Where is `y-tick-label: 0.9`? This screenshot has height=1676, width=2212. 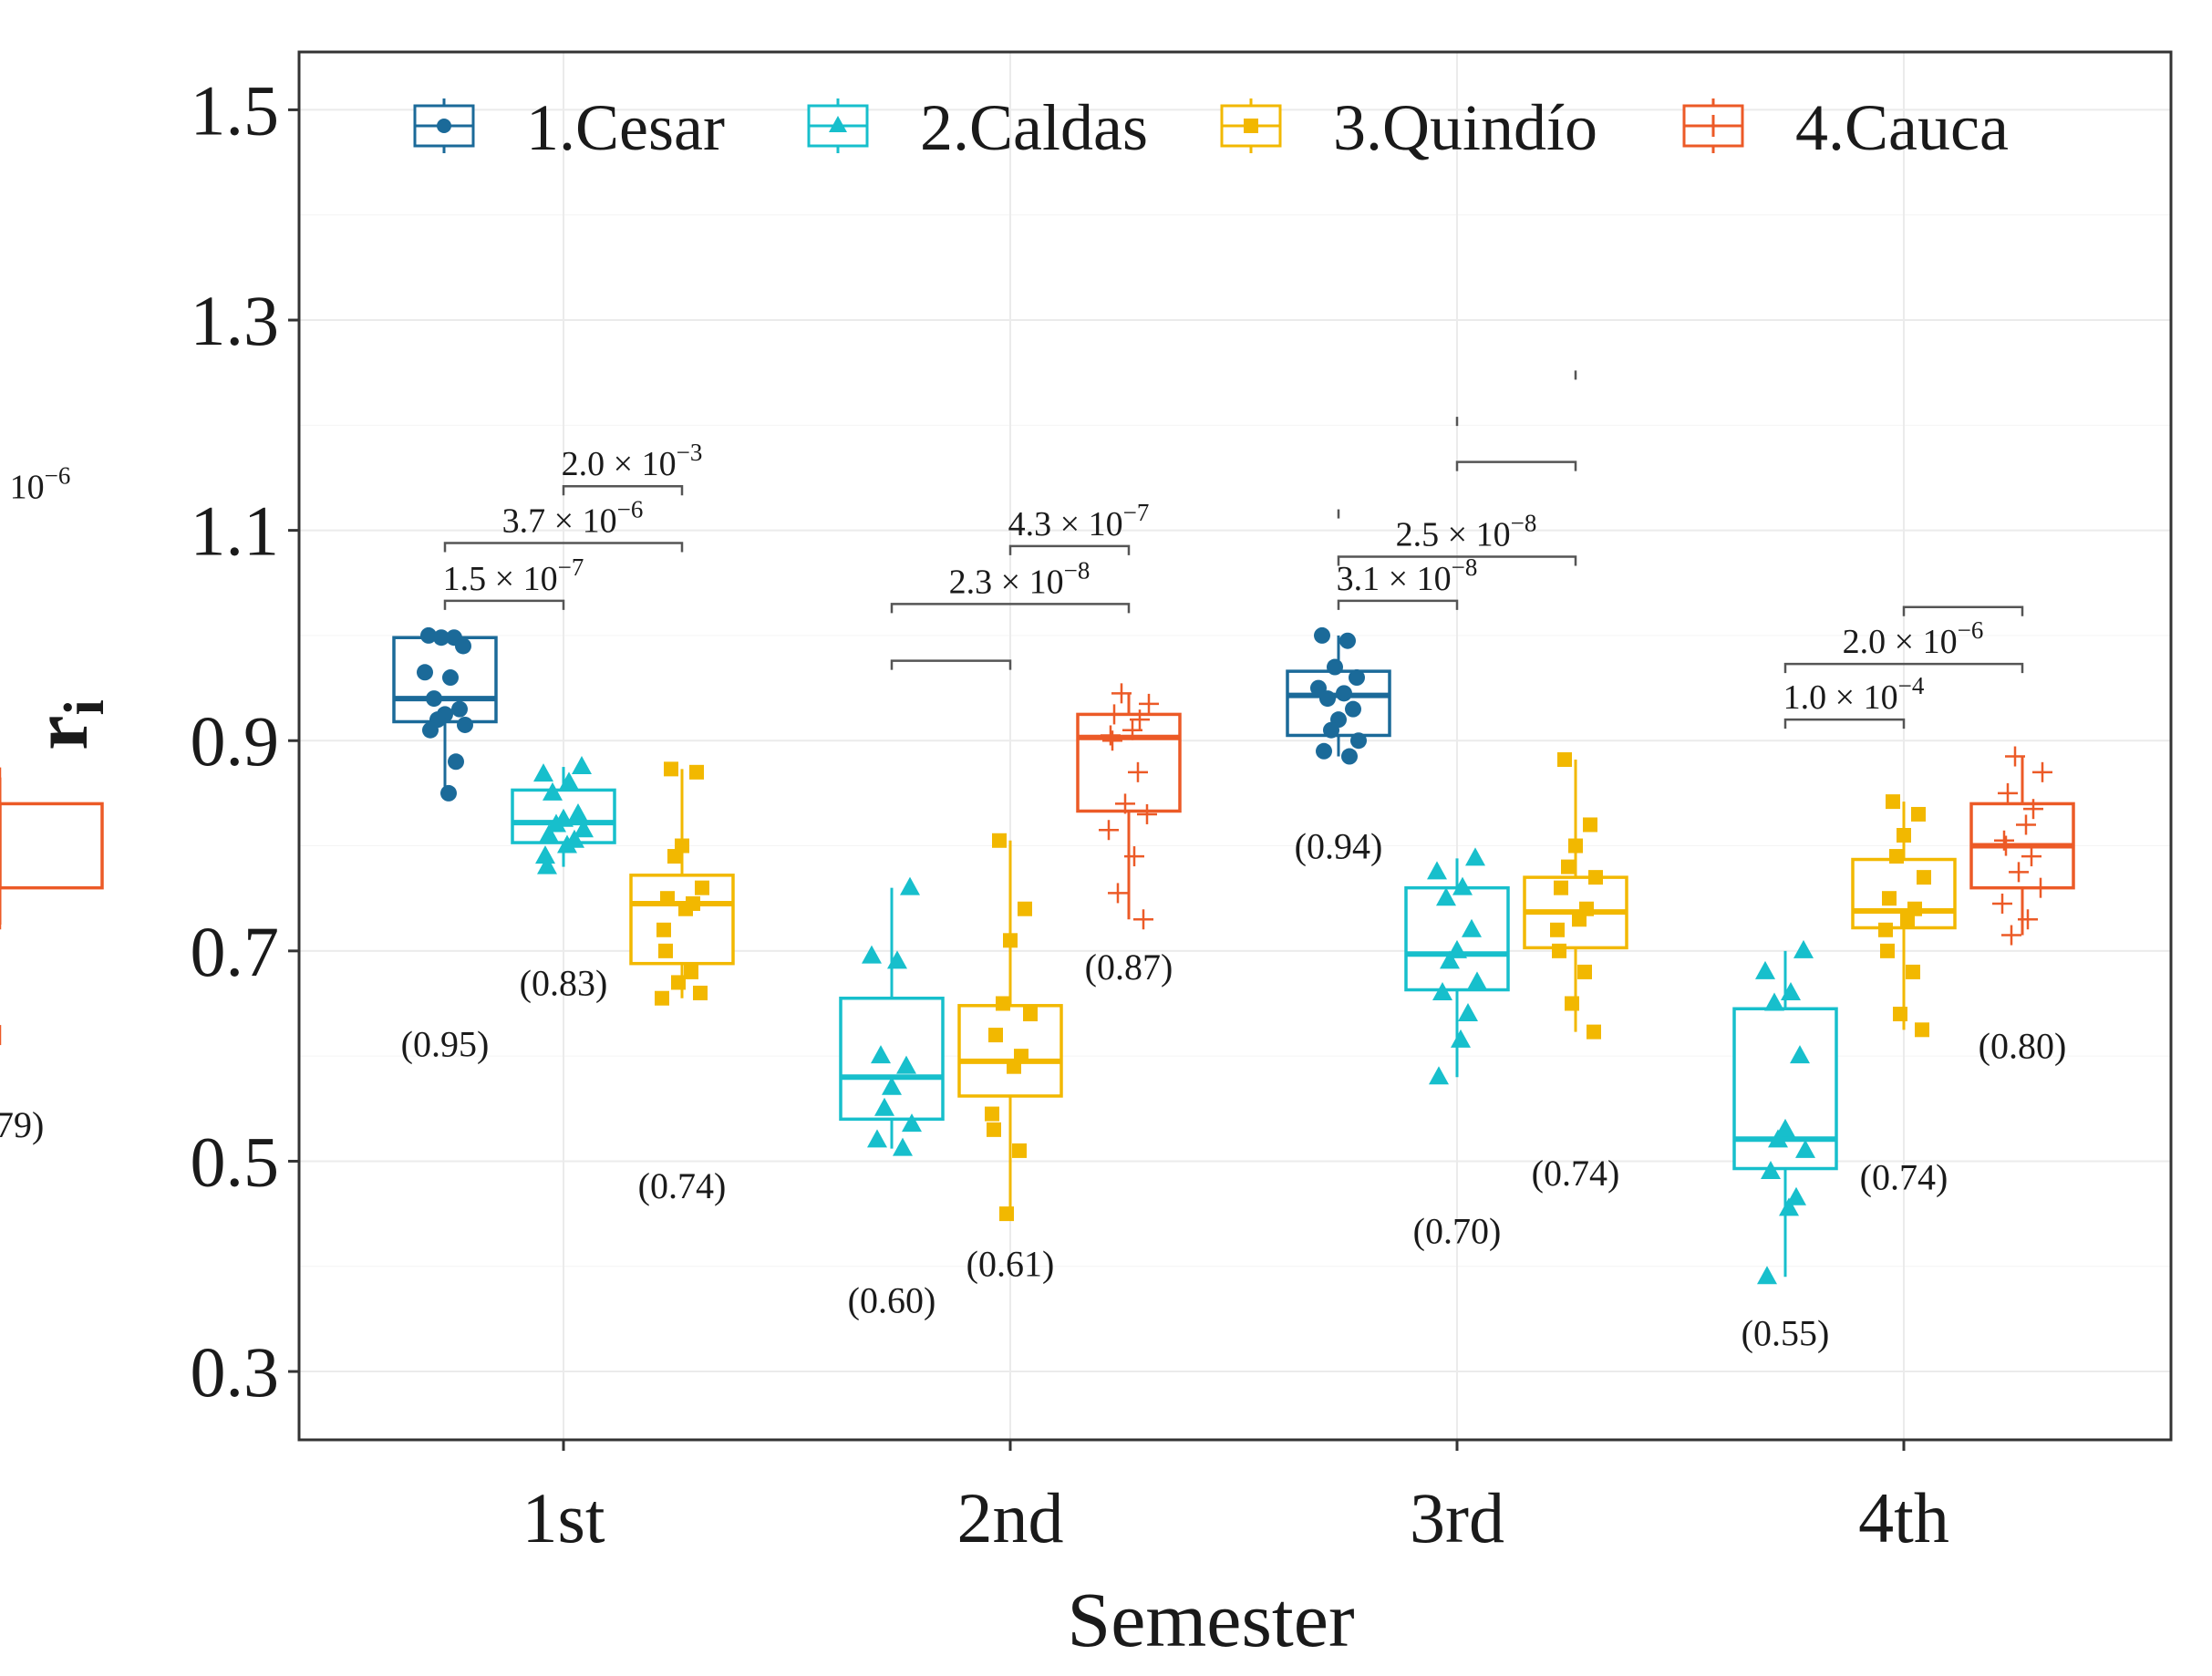
y-tick-label: 0.9 is located at coordinates (235, 741).